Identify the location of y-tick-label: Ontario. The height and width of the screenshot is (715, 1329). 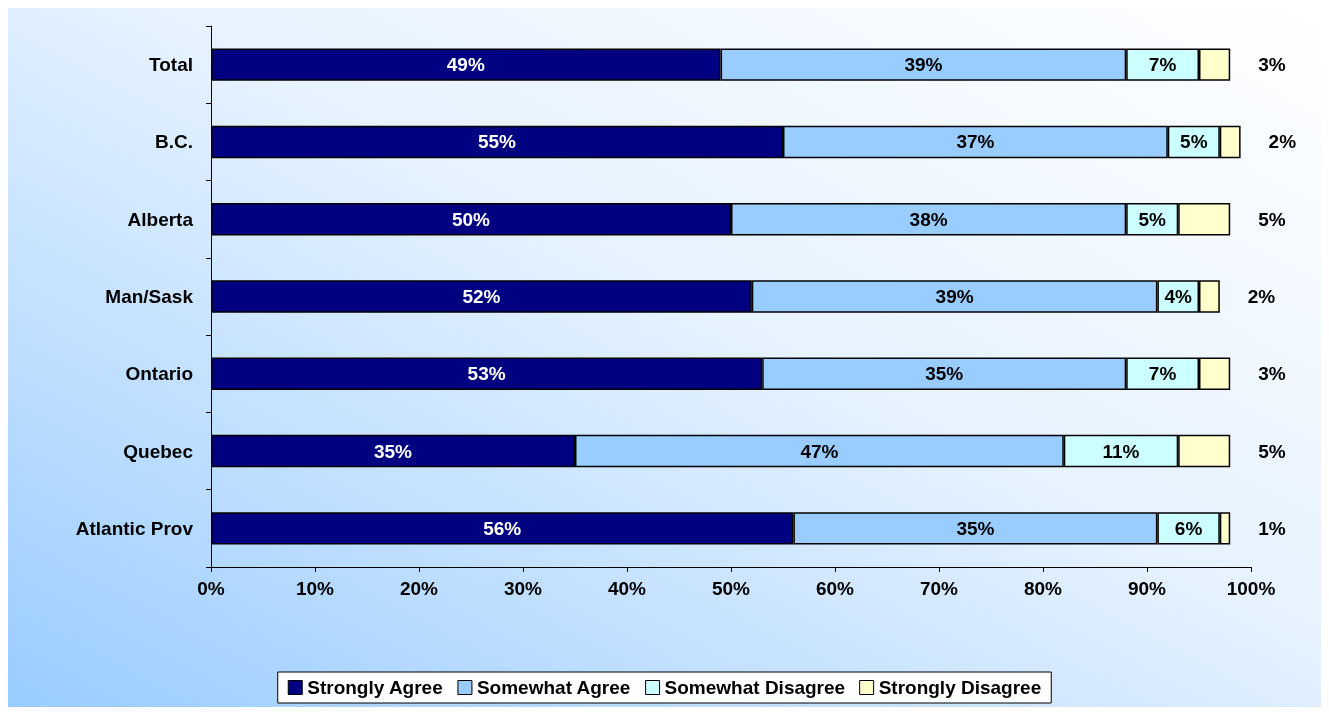
(159, 374).